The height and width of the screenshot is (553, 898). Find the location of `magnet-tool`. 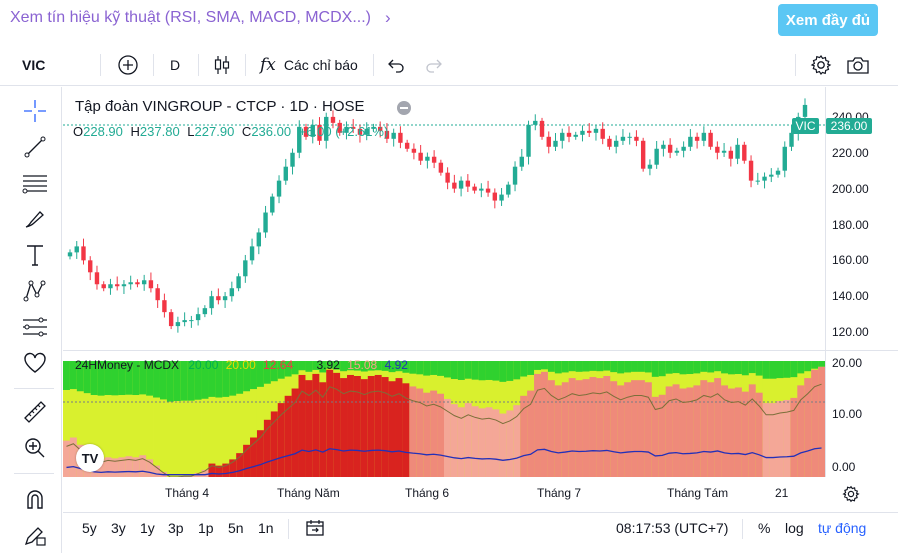

magnet-tool is located at coordinates (35, 499).